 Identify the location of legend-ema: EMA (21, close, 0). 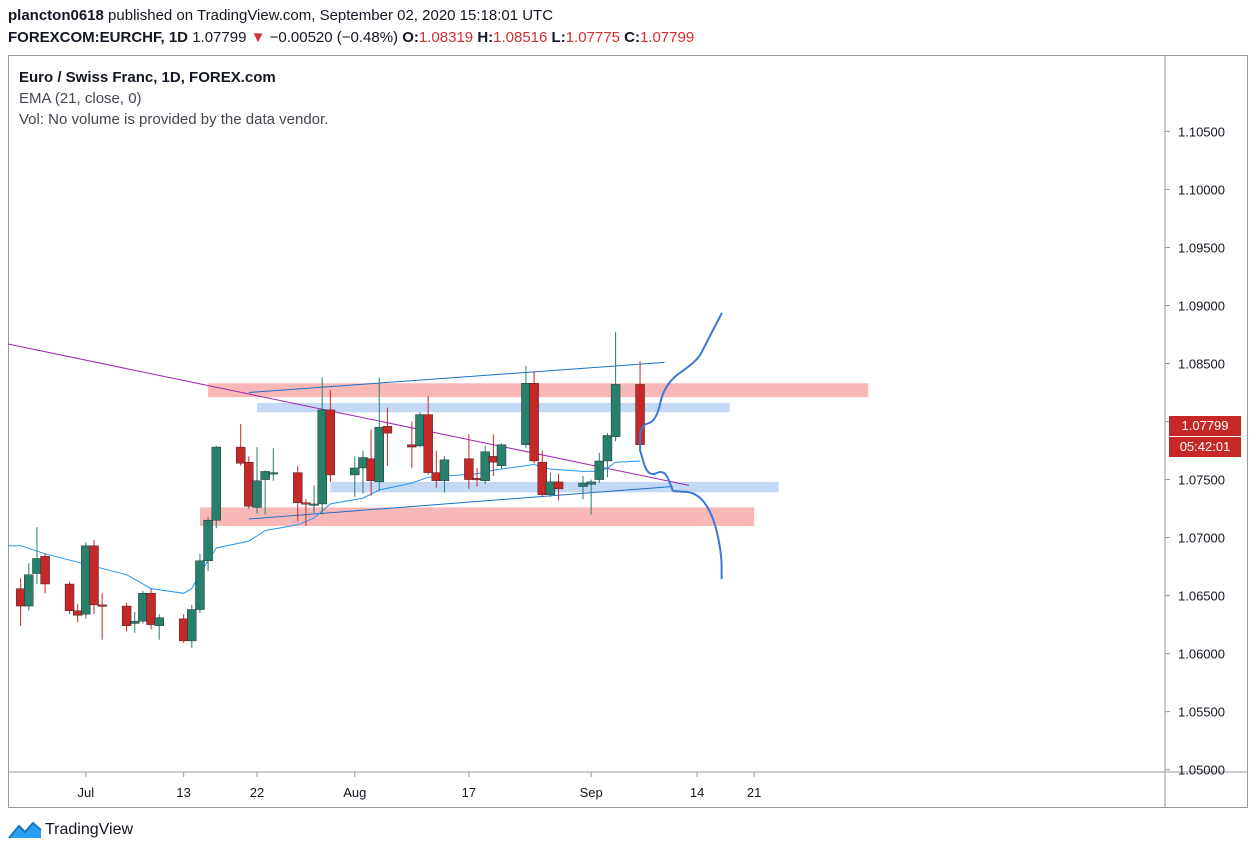
(80, 98).